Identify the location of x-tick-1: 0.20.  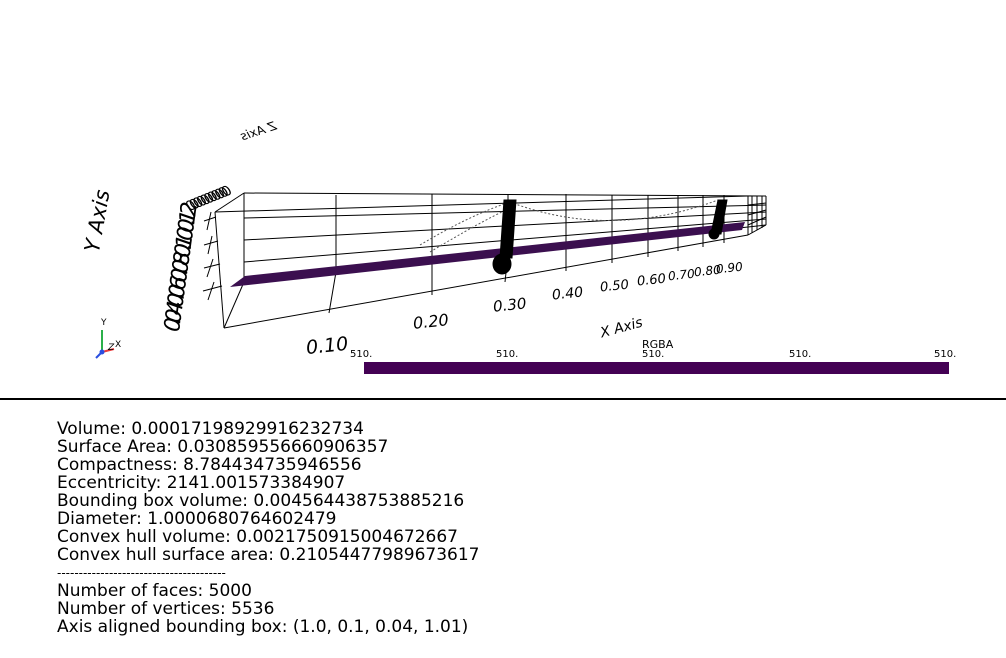
(431, 321).